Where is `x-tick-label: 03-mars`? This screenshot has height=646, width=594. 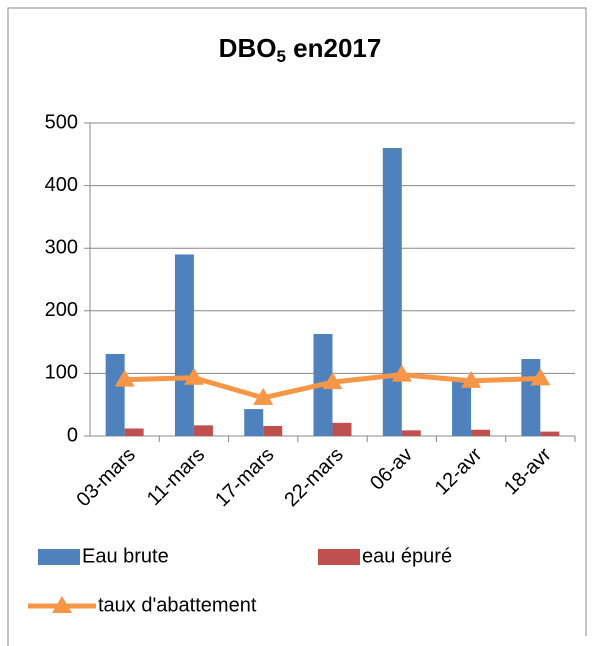 x-tick-label: 03-mars is located at coordinates (105, 477).